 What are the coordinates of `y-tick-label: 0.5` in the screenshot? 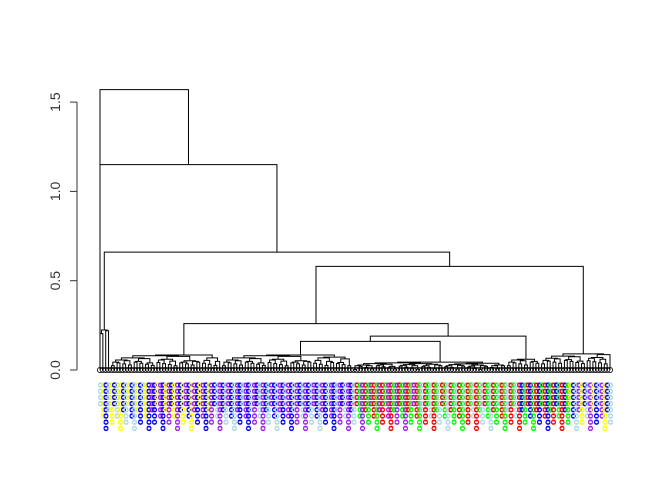 It's located at (55, 281).